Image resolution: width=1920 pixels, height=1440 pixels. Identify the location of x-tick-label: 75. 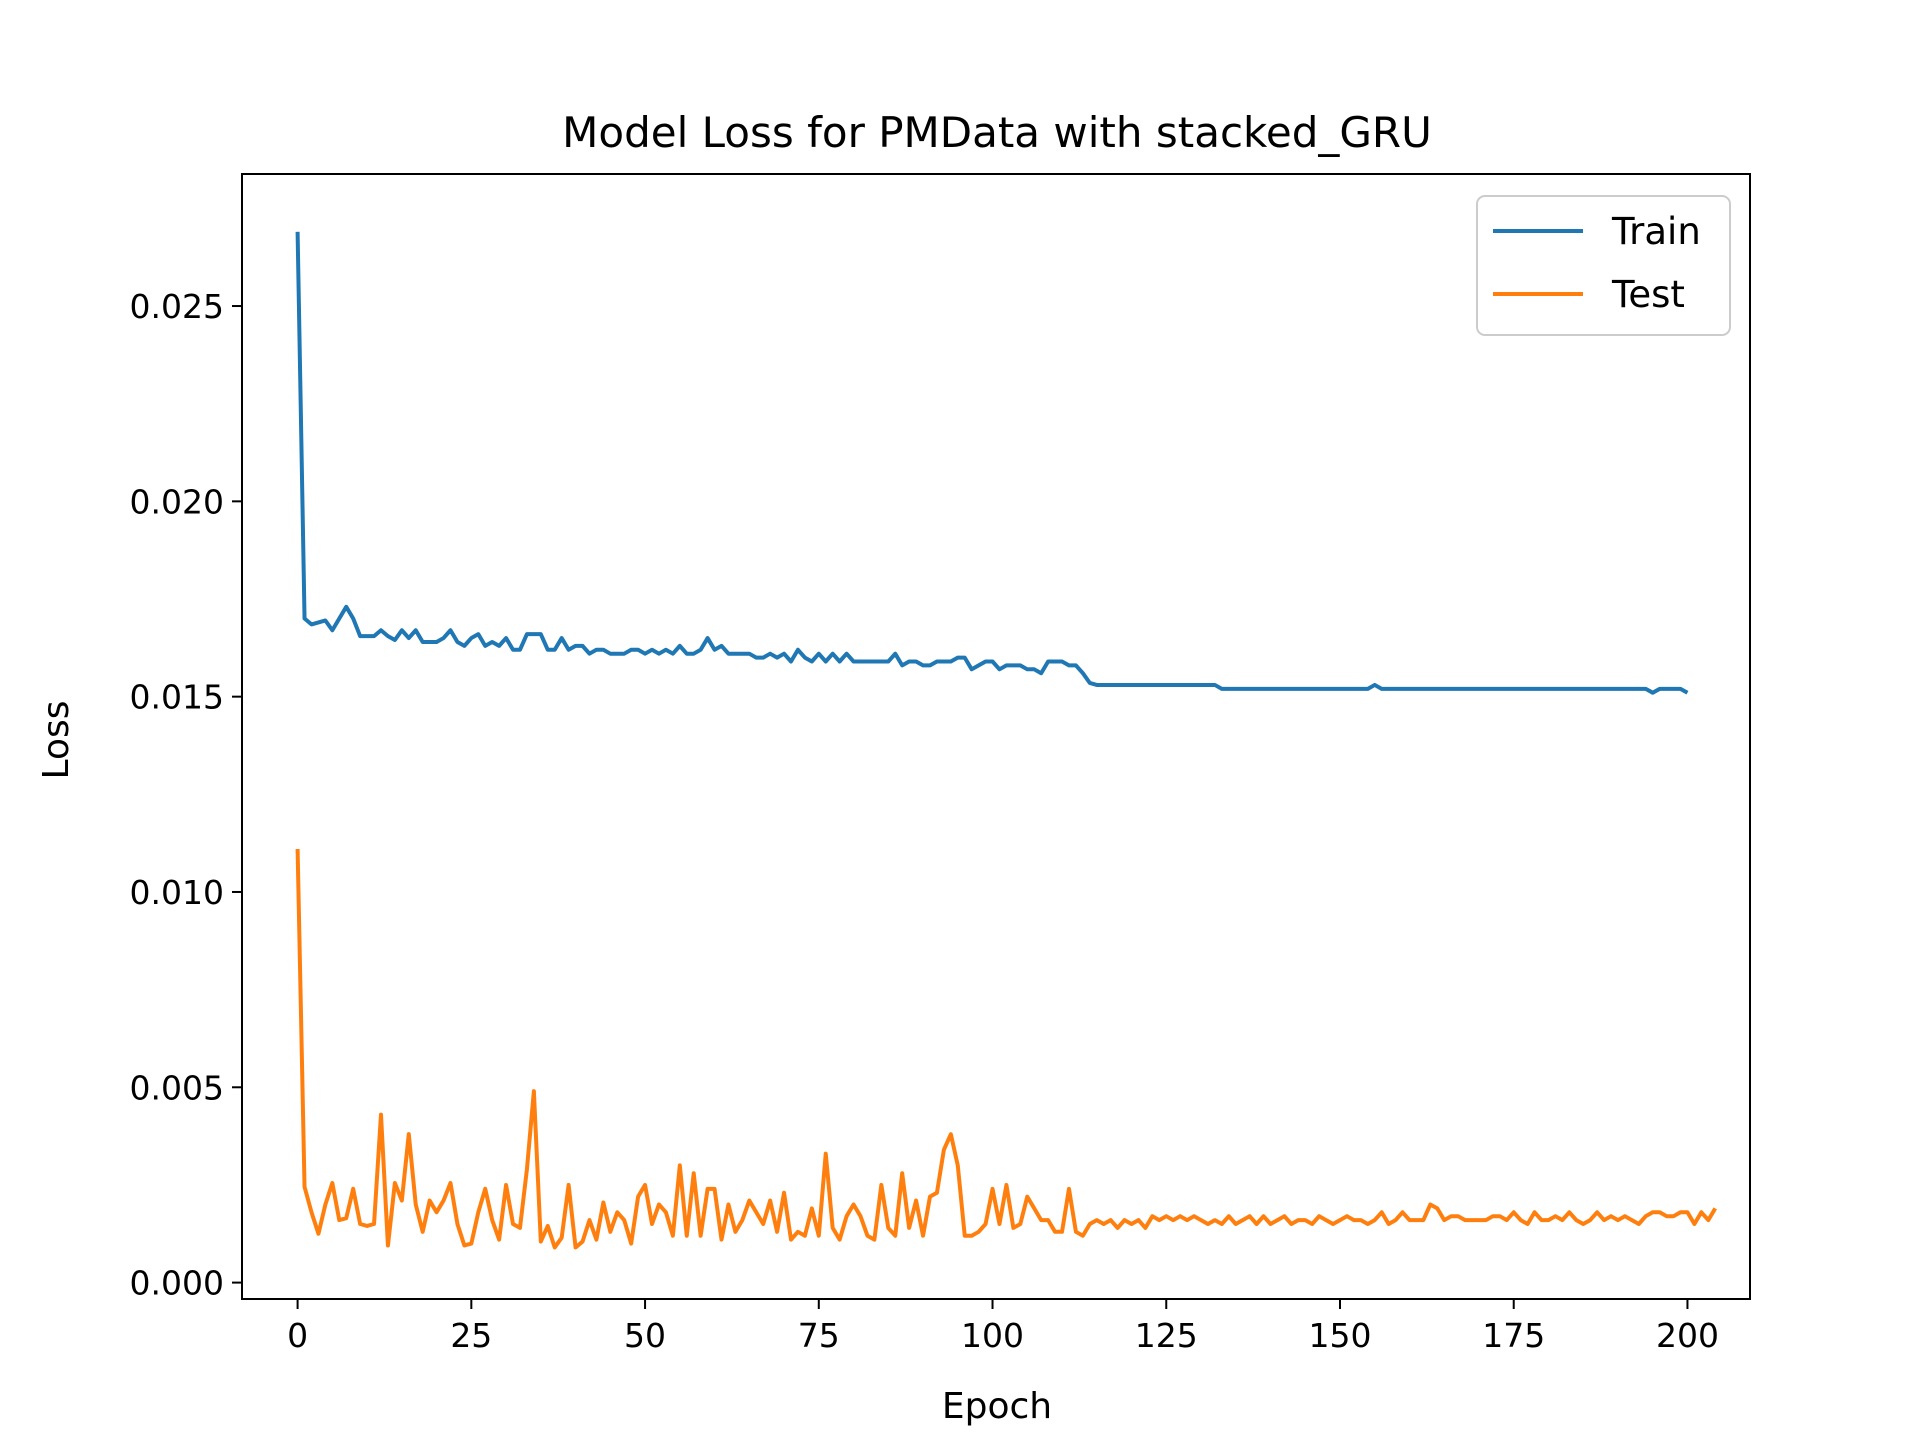
(819, 1335).